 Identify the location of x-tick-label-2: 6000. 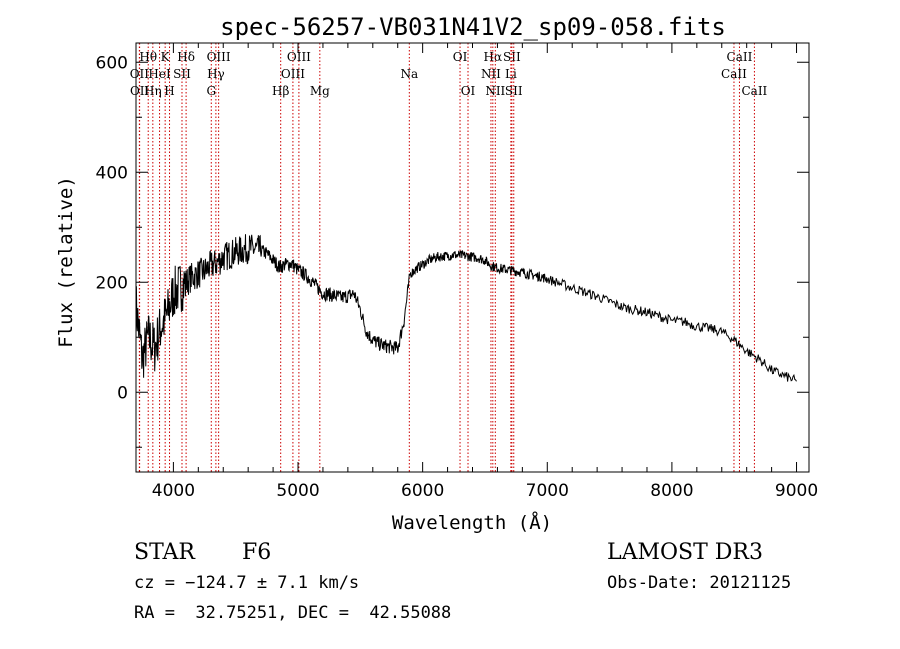
(422, 491).